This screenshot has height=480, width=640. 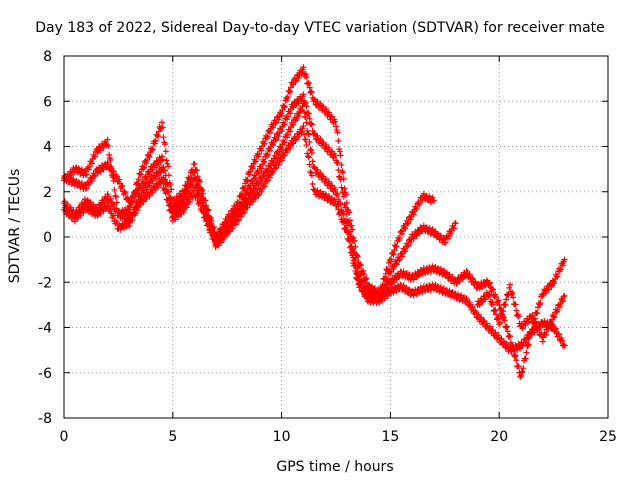 I want to click on y-tick-label: 8, so click(x=47, y=57).